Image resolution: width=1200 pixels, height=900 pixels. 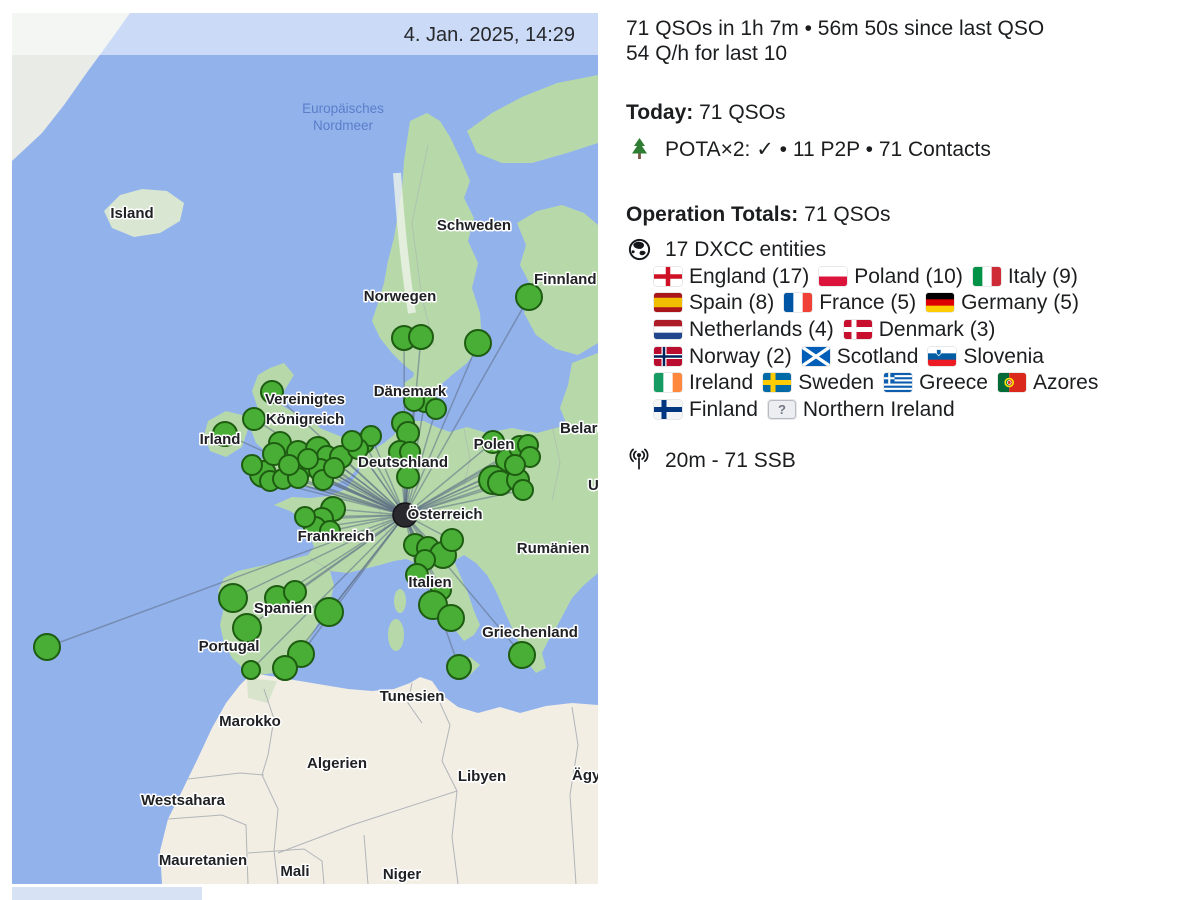 What do you see at coordinates (225, 434) in the screenshot?
I see `qso-marker-ireland` at bounding box center [225, 434].